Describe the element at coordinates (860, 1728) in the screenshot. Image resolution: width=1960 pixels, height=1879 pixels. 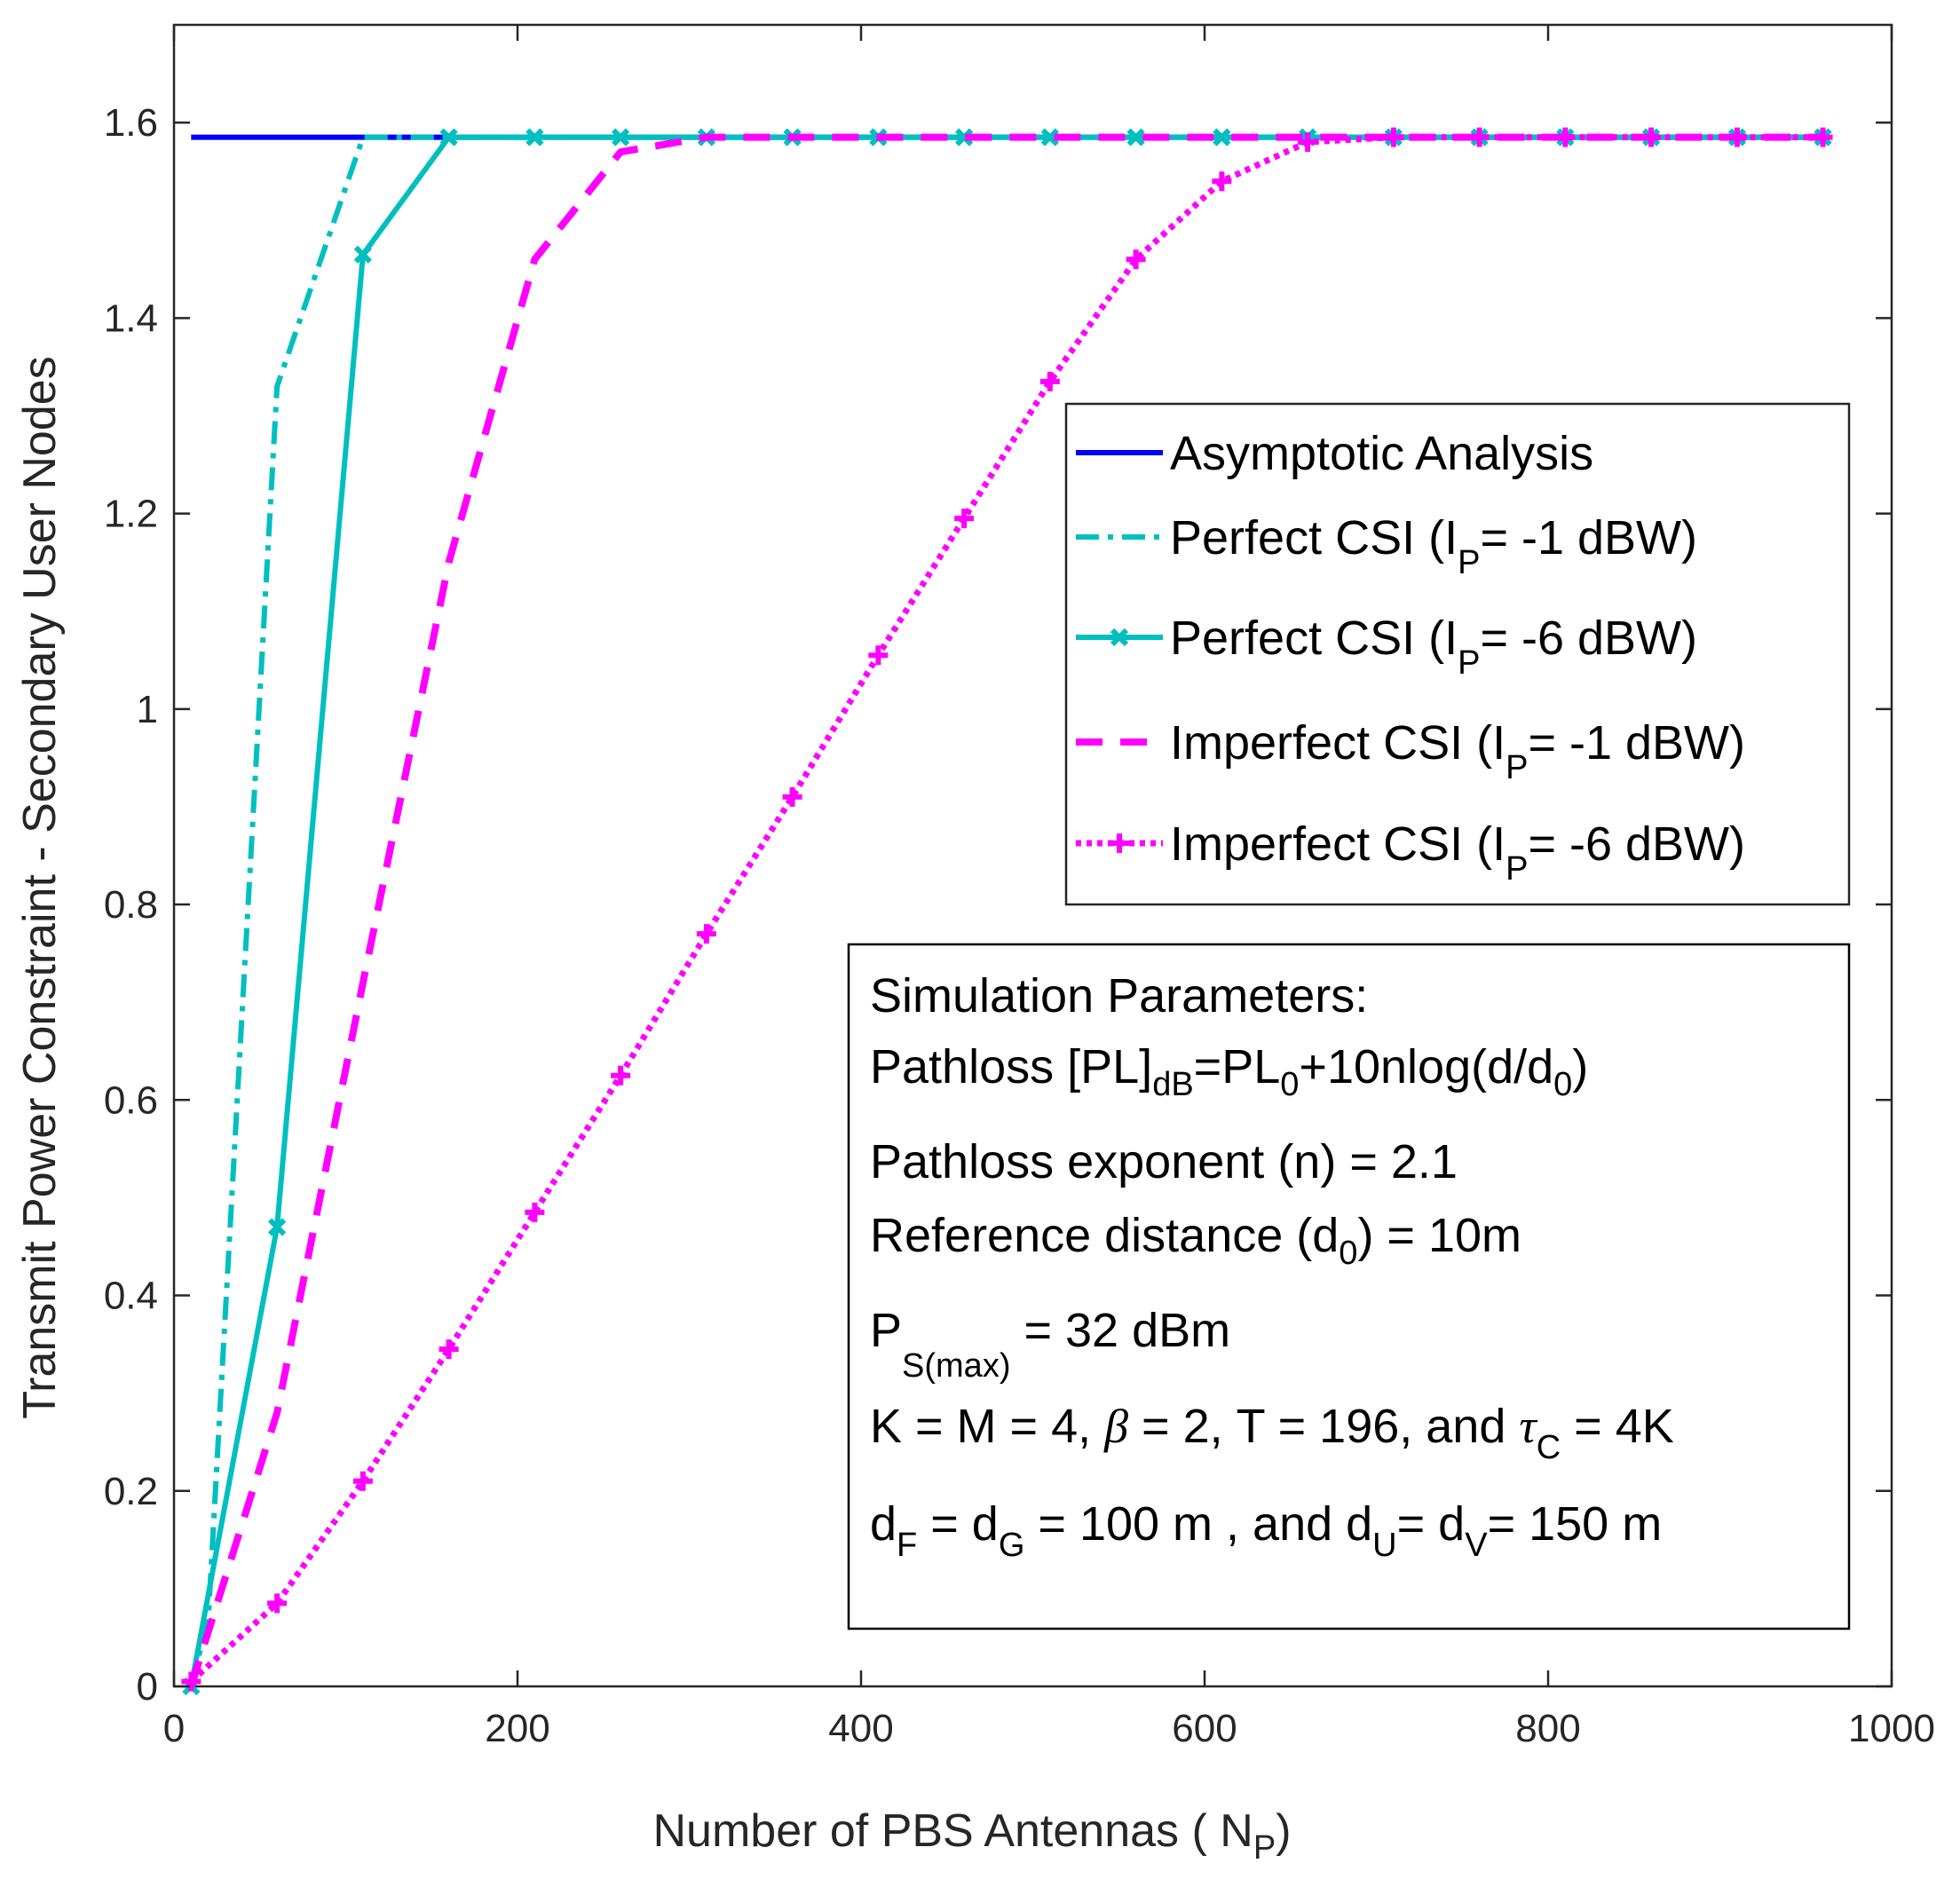
I see `x-tick-label: 400` at that location.